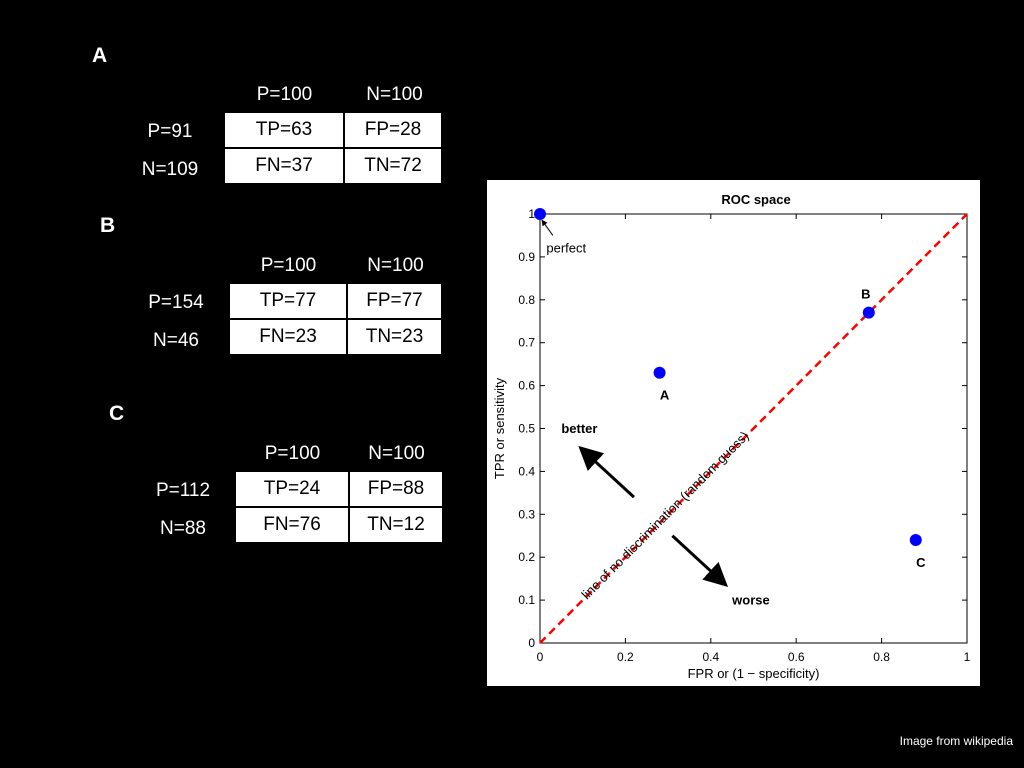 This screenshot has width=1024, height=768. Describe the element at coordinates (288, 337) in the screenshot. I see `cell-fn: FN=23` at that location.